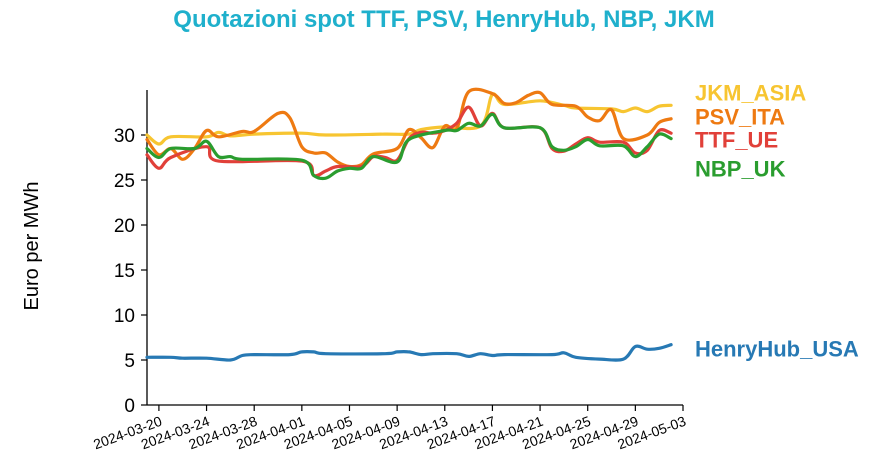  What do you see at coordinates (750, 93) in the screenshot?
I see `series-label: JKM_ASIA` at bounding box center [750, 93].